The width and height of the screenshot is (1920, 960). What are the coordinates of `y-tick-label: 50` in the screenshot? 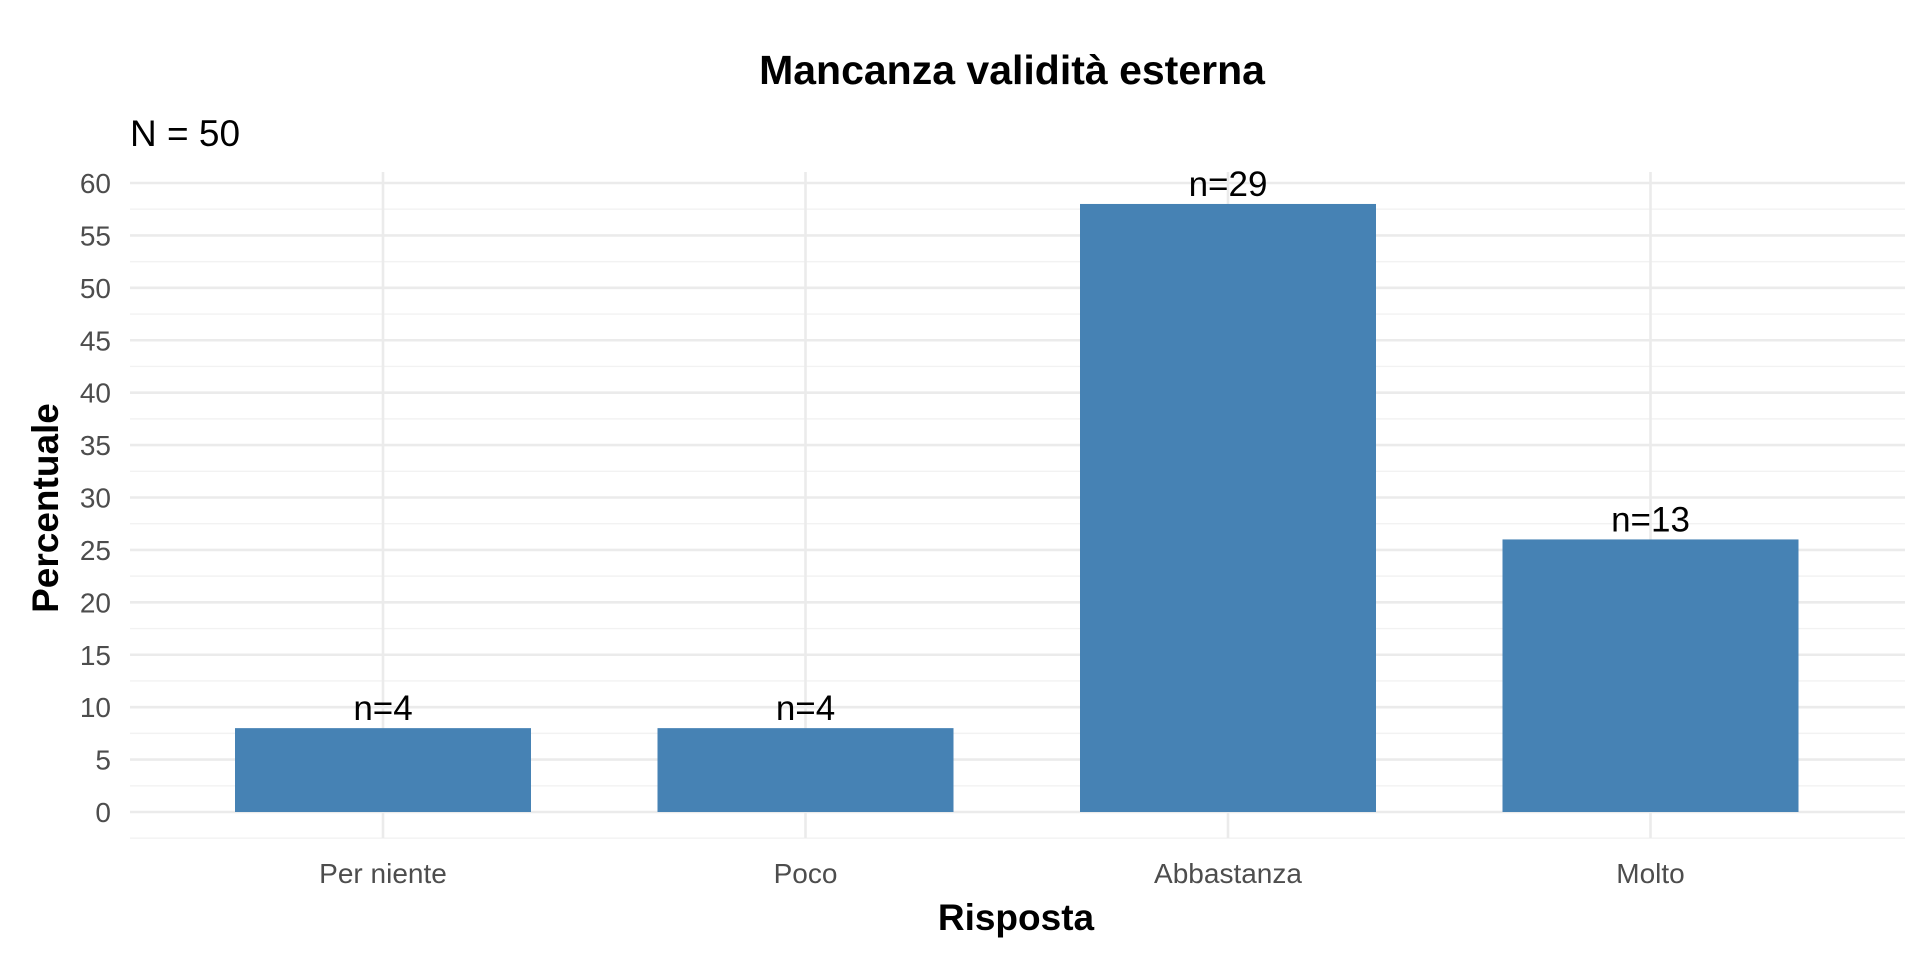 It's located at (95, 288).